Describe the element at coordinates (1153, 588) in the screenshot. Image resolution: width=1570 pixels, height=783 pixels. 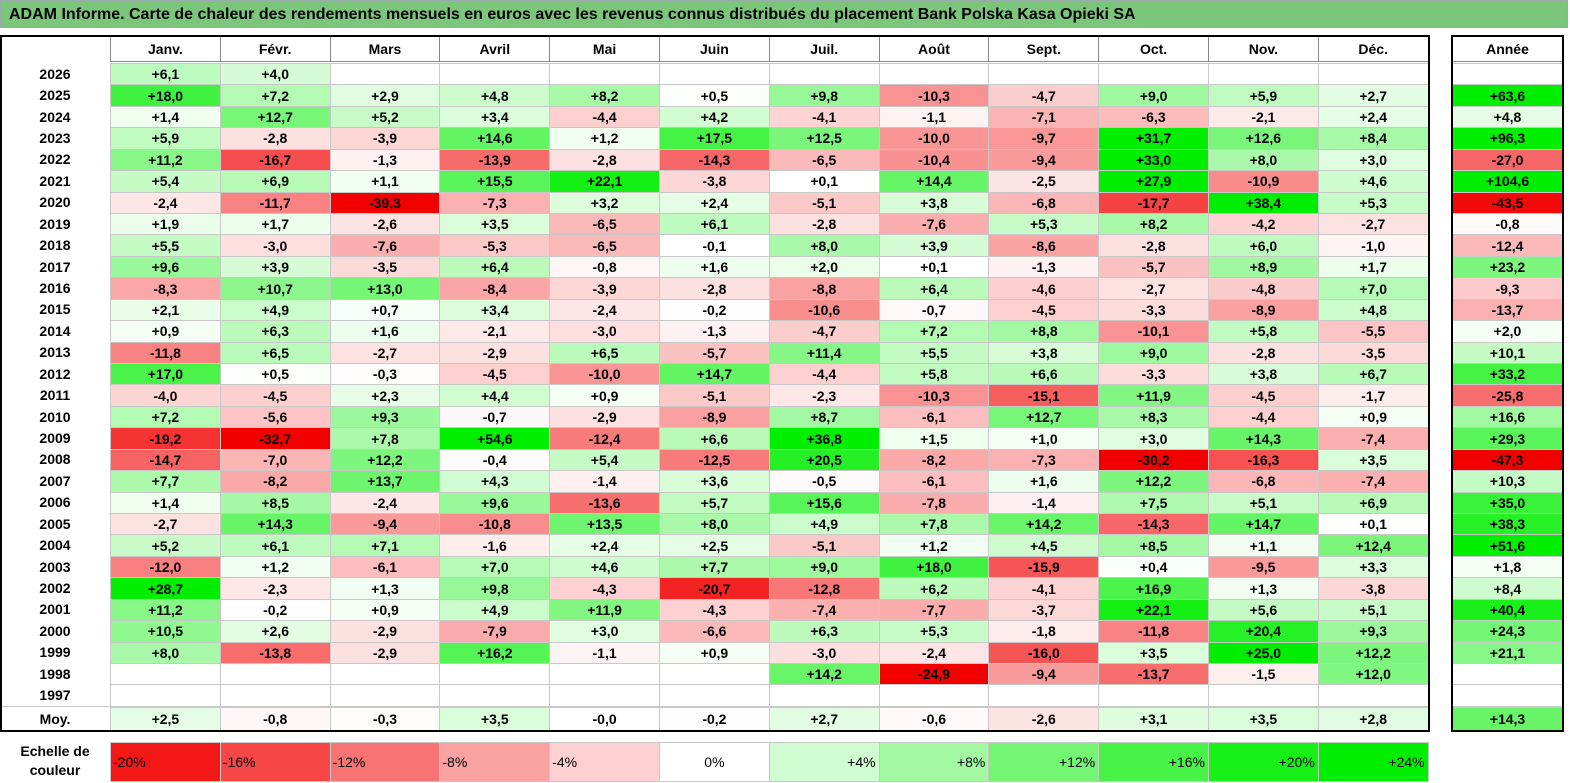
I see `heatmap-cell: +16,9` at that location.